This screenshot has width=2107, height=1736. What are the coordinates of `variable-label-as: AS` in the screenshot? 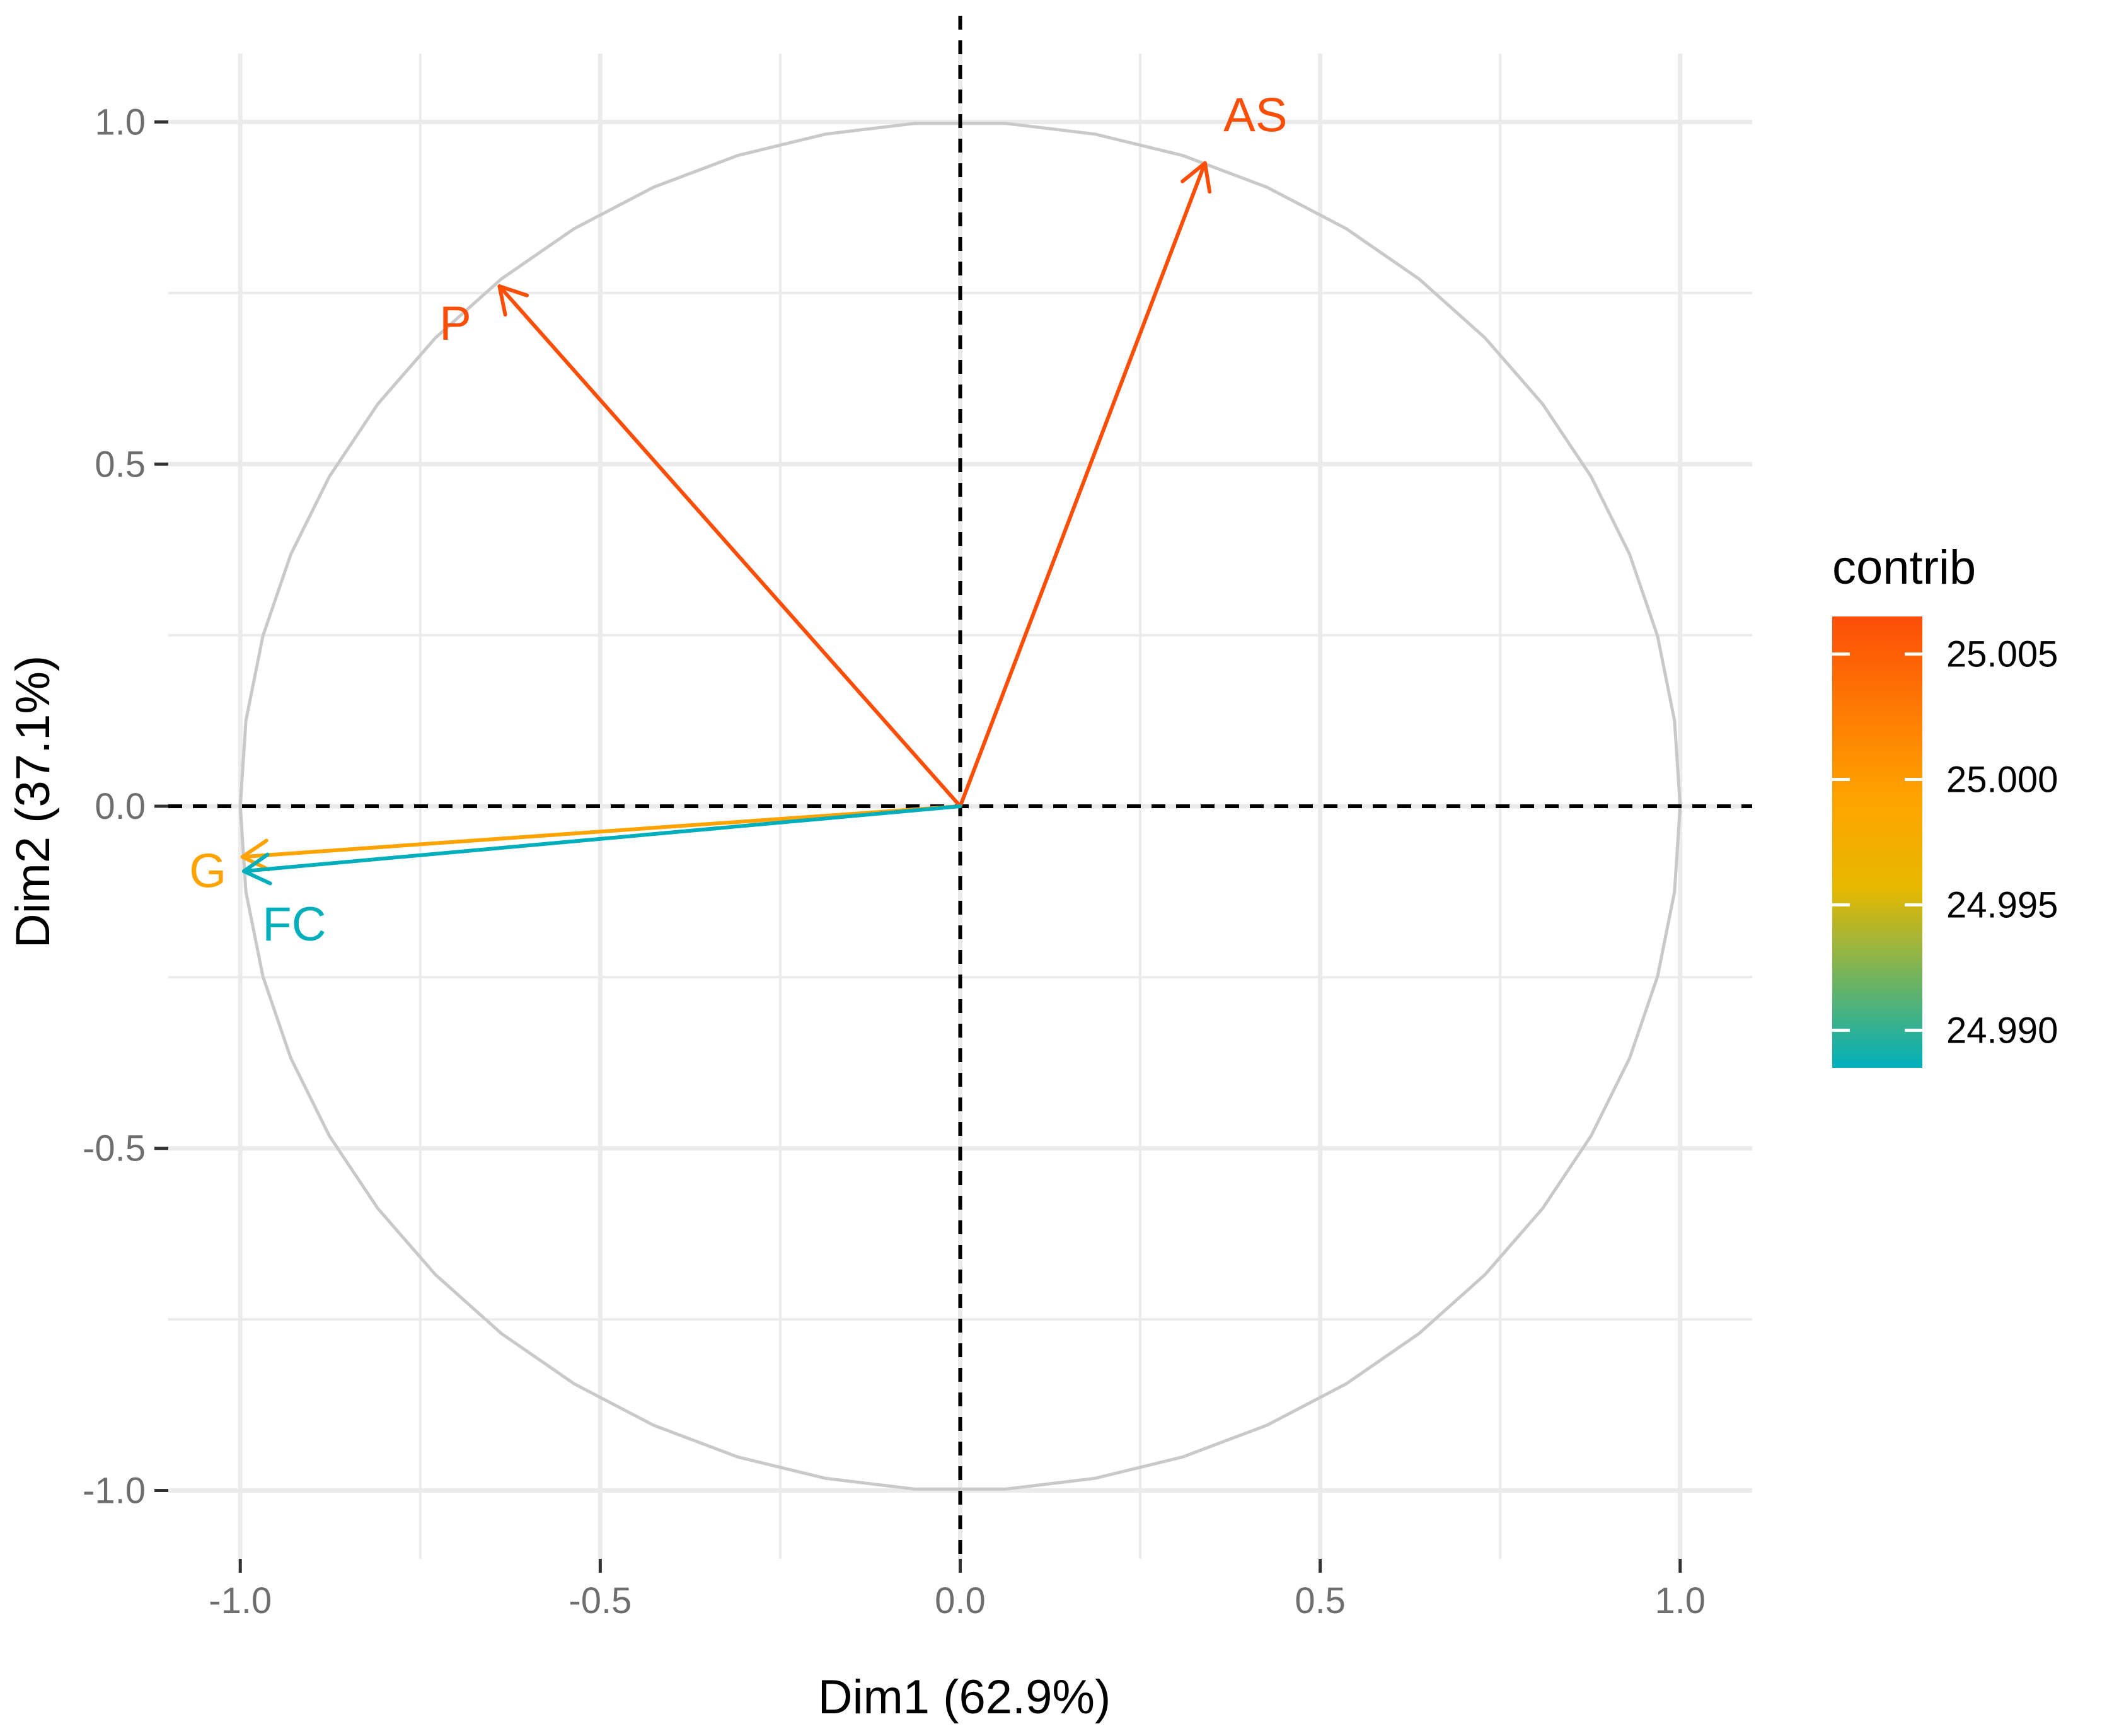 It's located at (1255, 115).